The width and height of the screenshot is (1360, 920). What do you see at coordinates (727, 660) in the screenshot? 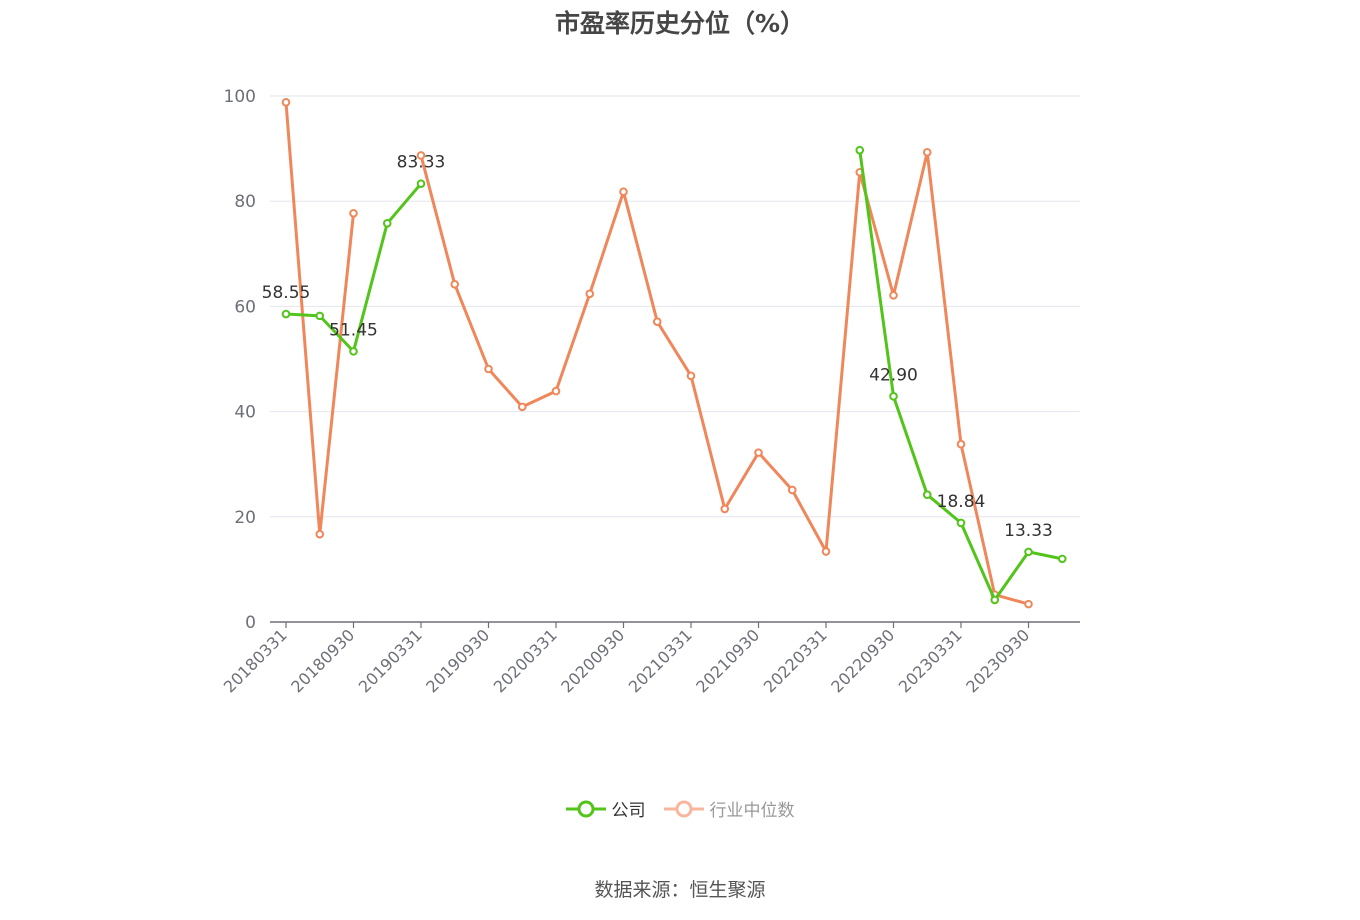
I see `x-tick-label: 20210930` at bounding box center [727, 660].